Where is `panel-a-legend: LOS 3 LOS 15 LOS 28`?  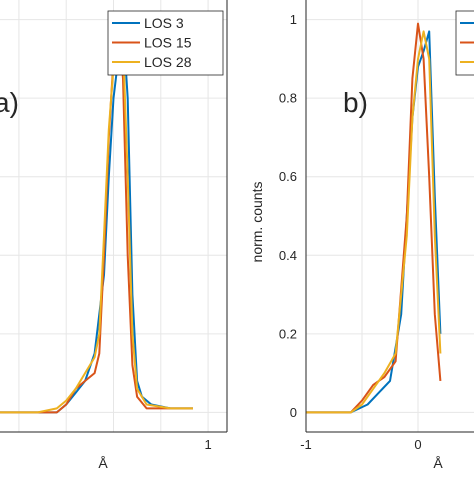
panel-a-legend: LOS 3 LOS 15 LOS 28 is located at coordinates (165, 43).